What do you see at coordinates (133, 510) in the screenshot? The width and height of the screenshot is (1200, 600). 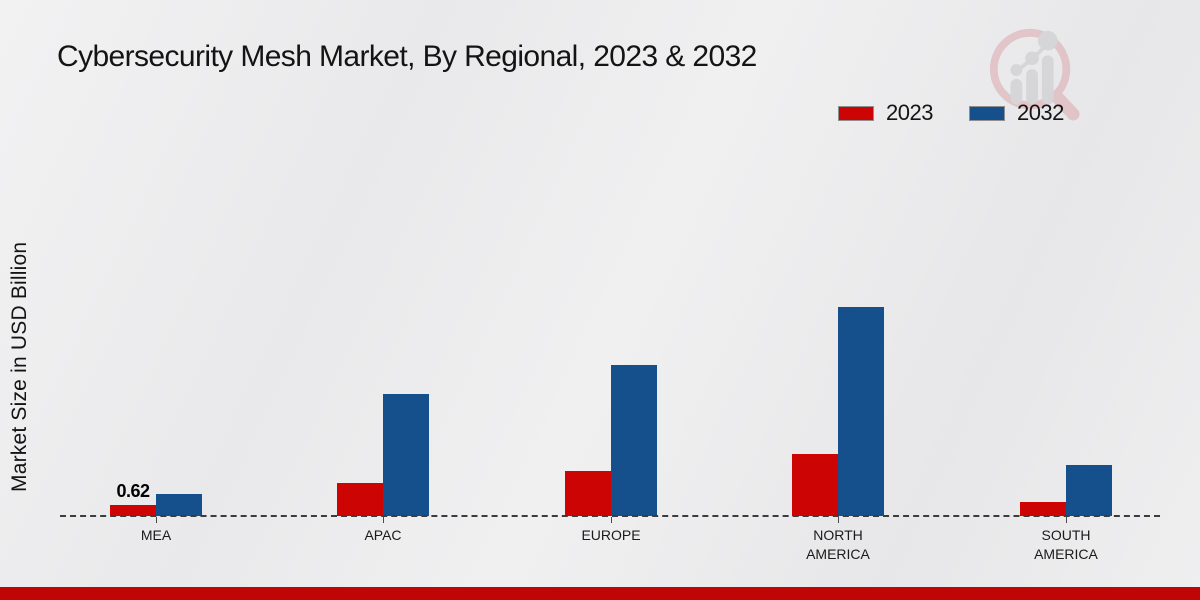 I see `bar-mea-2023` at bounding box center [133, 510].